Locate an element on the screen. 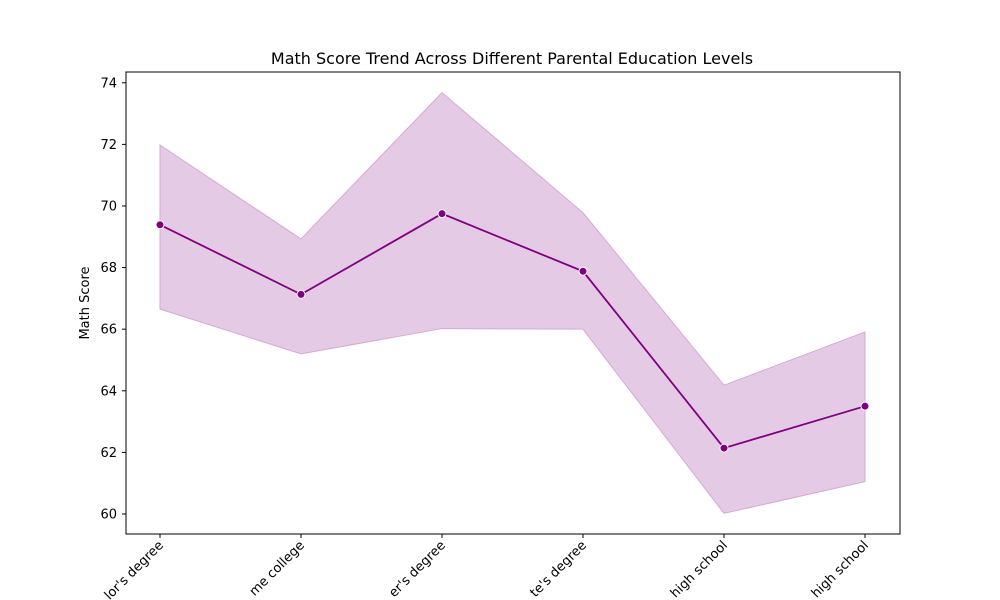 This screenshot has width=1000, height=600. y-axis-label: Math Score is located at coordinates (85, 302).